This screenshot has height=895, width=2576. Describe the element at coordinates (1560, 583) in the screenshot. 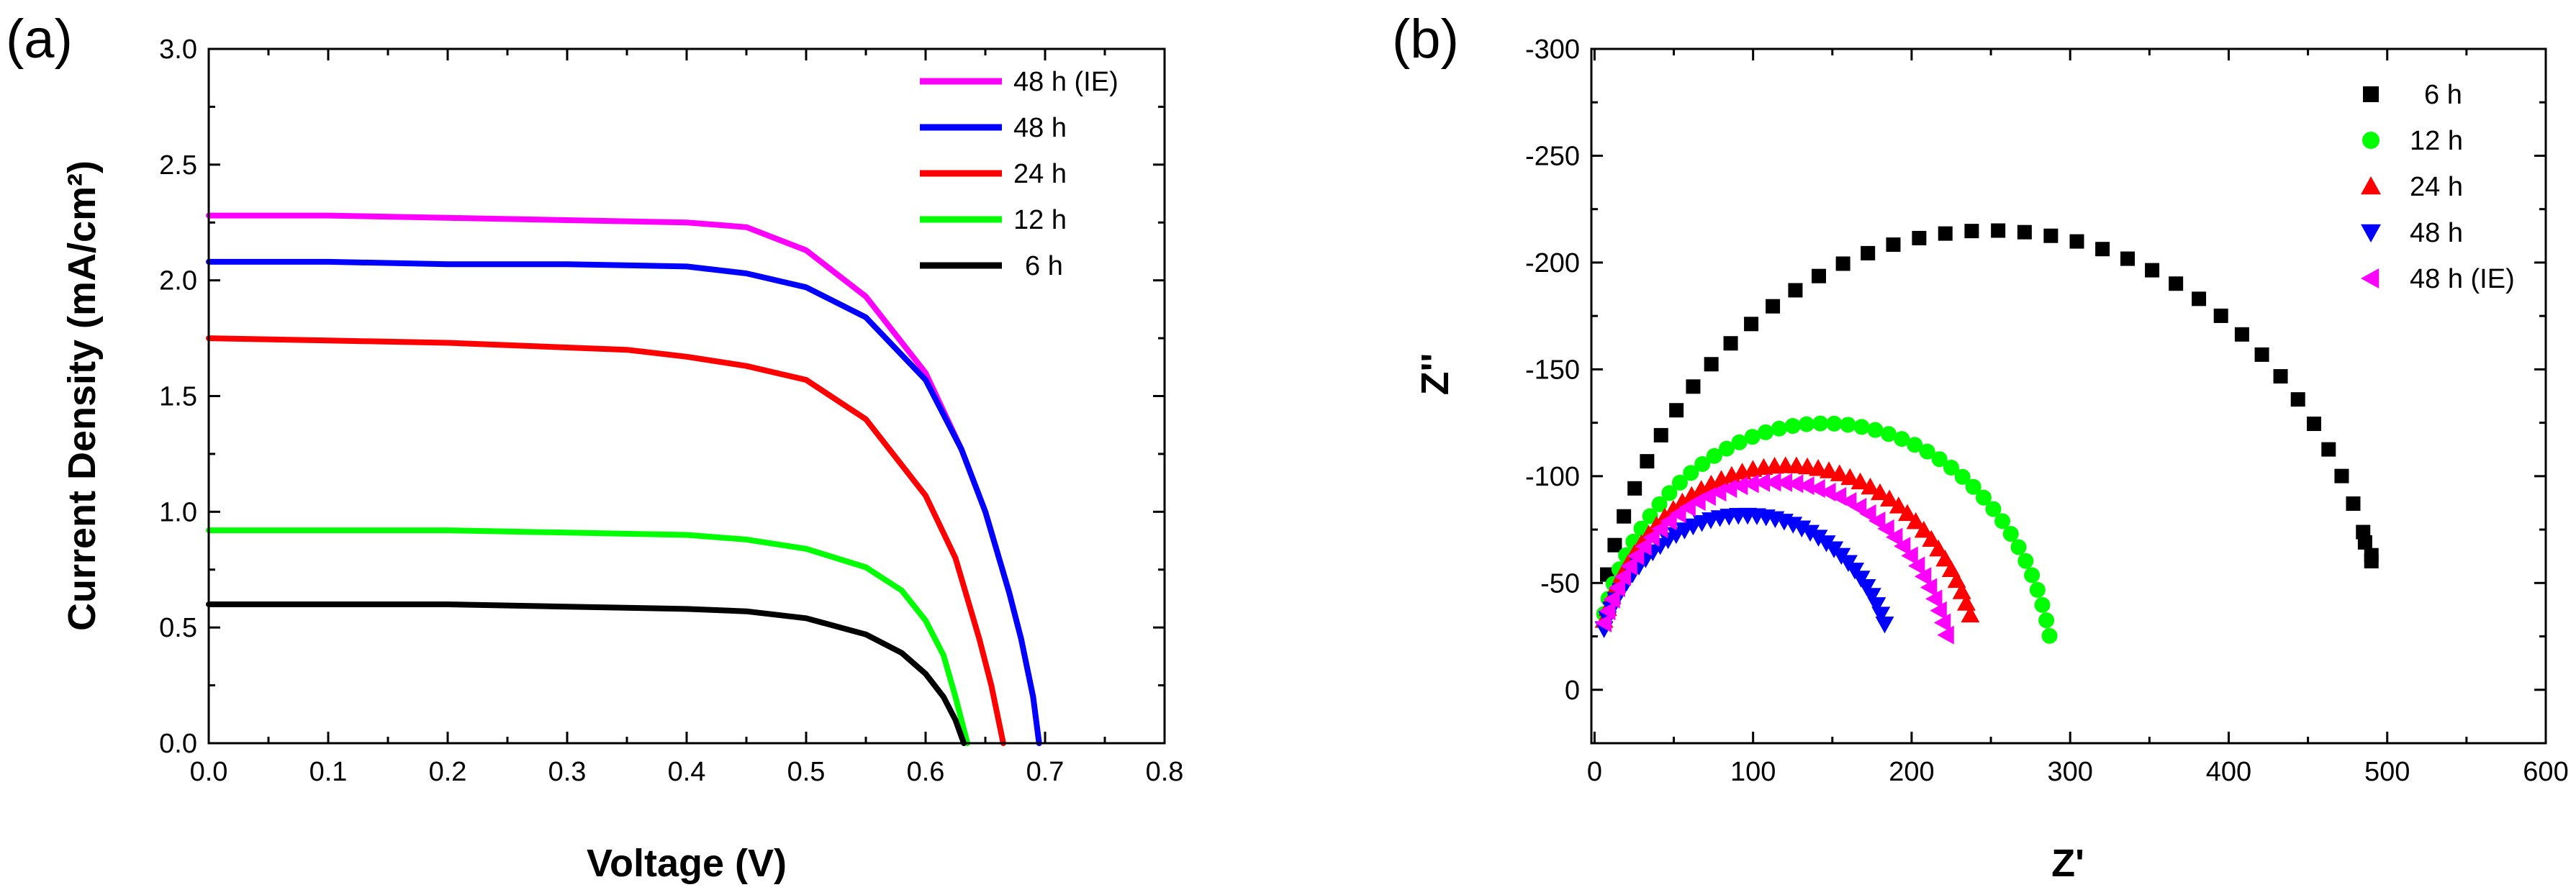

I see `y-tick-label: -50` at that location.